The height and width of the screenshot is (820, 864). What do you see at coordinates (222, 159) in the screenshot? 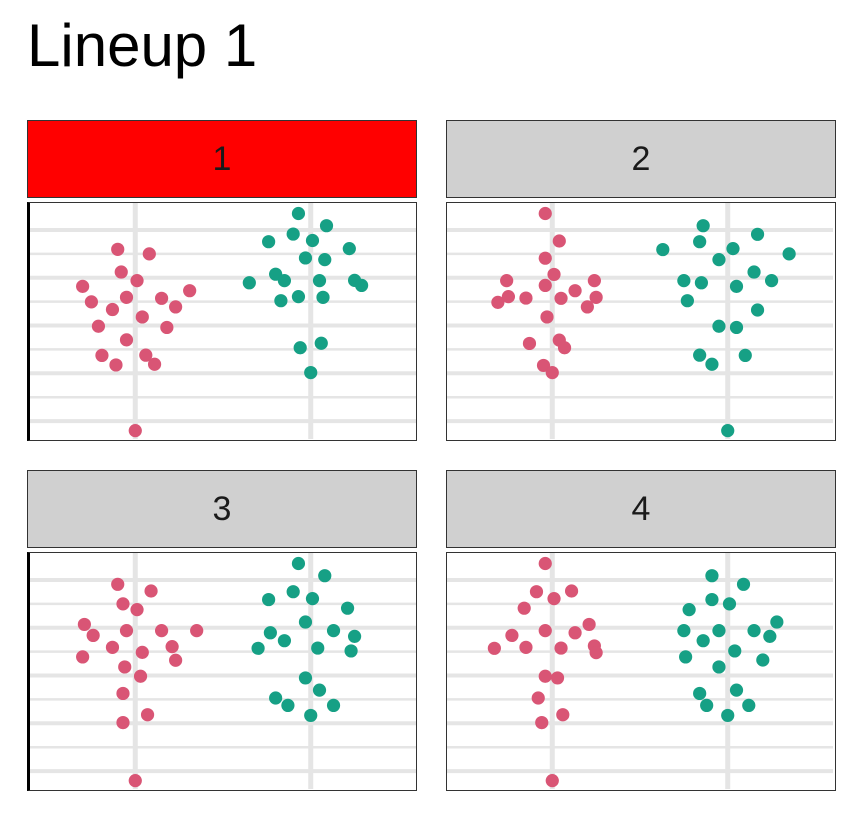
I see `facet-strip-1: 1` at bounding box center [222, 159].